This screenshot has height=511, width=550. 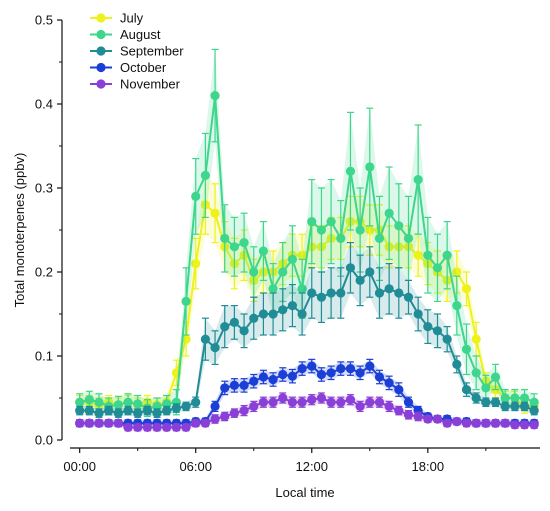 What do you see at coordinates (44, 188) in the screenshot?
I see `y-tick-label: 0.3` at bounding box center [44, 188].